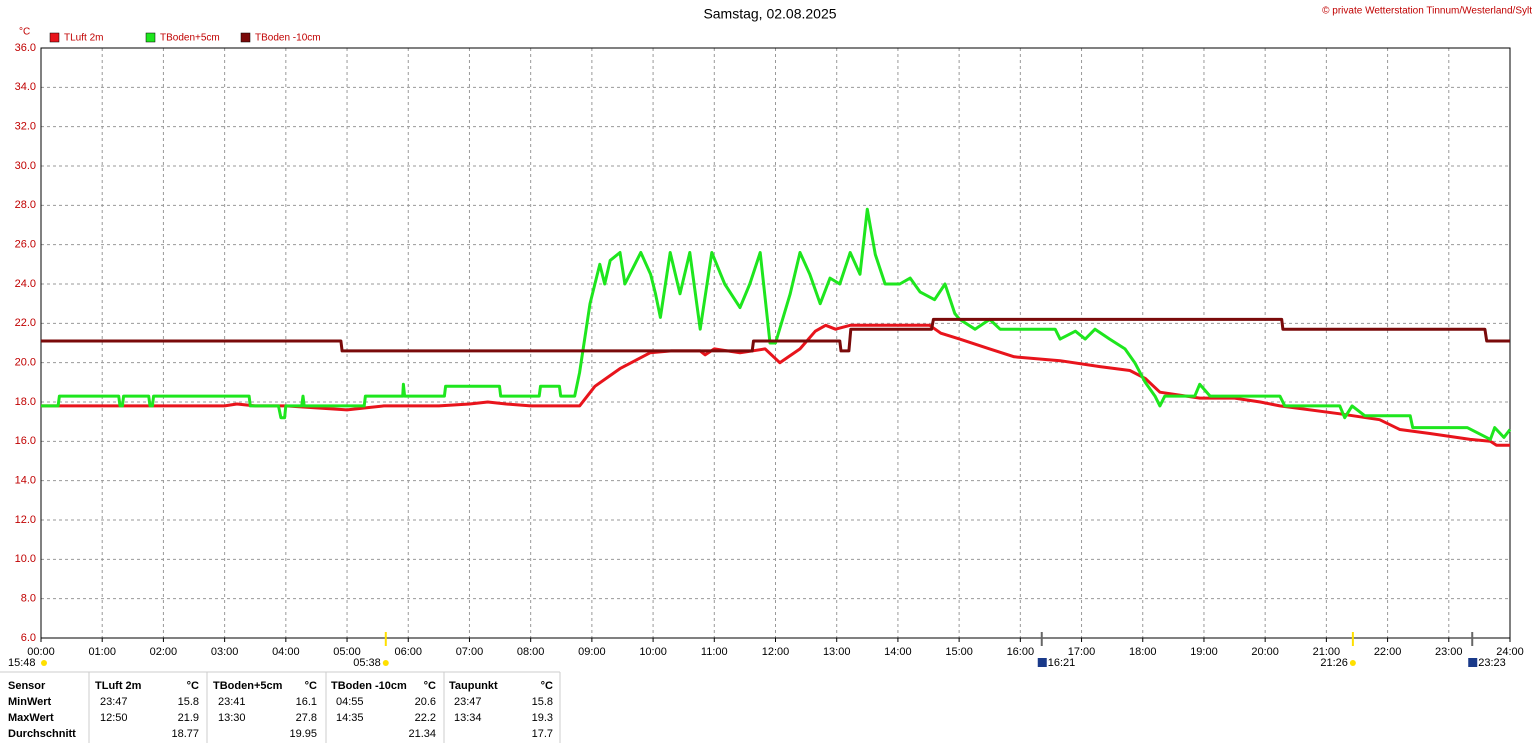 This screenshot has height=743, width=1536. I want to click on x-tick-label: 18:00, so click(1143, 652).